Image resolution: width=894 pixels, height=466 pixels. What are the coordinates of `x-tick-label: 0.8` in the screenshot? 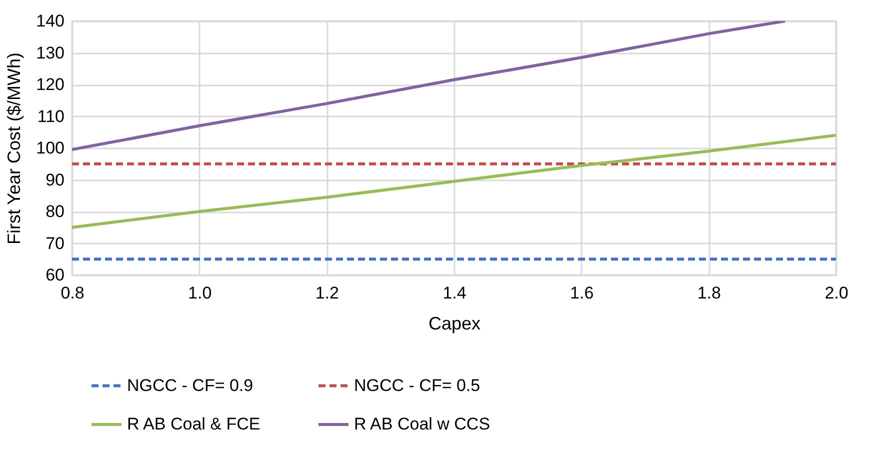 It's located at (72, 293).